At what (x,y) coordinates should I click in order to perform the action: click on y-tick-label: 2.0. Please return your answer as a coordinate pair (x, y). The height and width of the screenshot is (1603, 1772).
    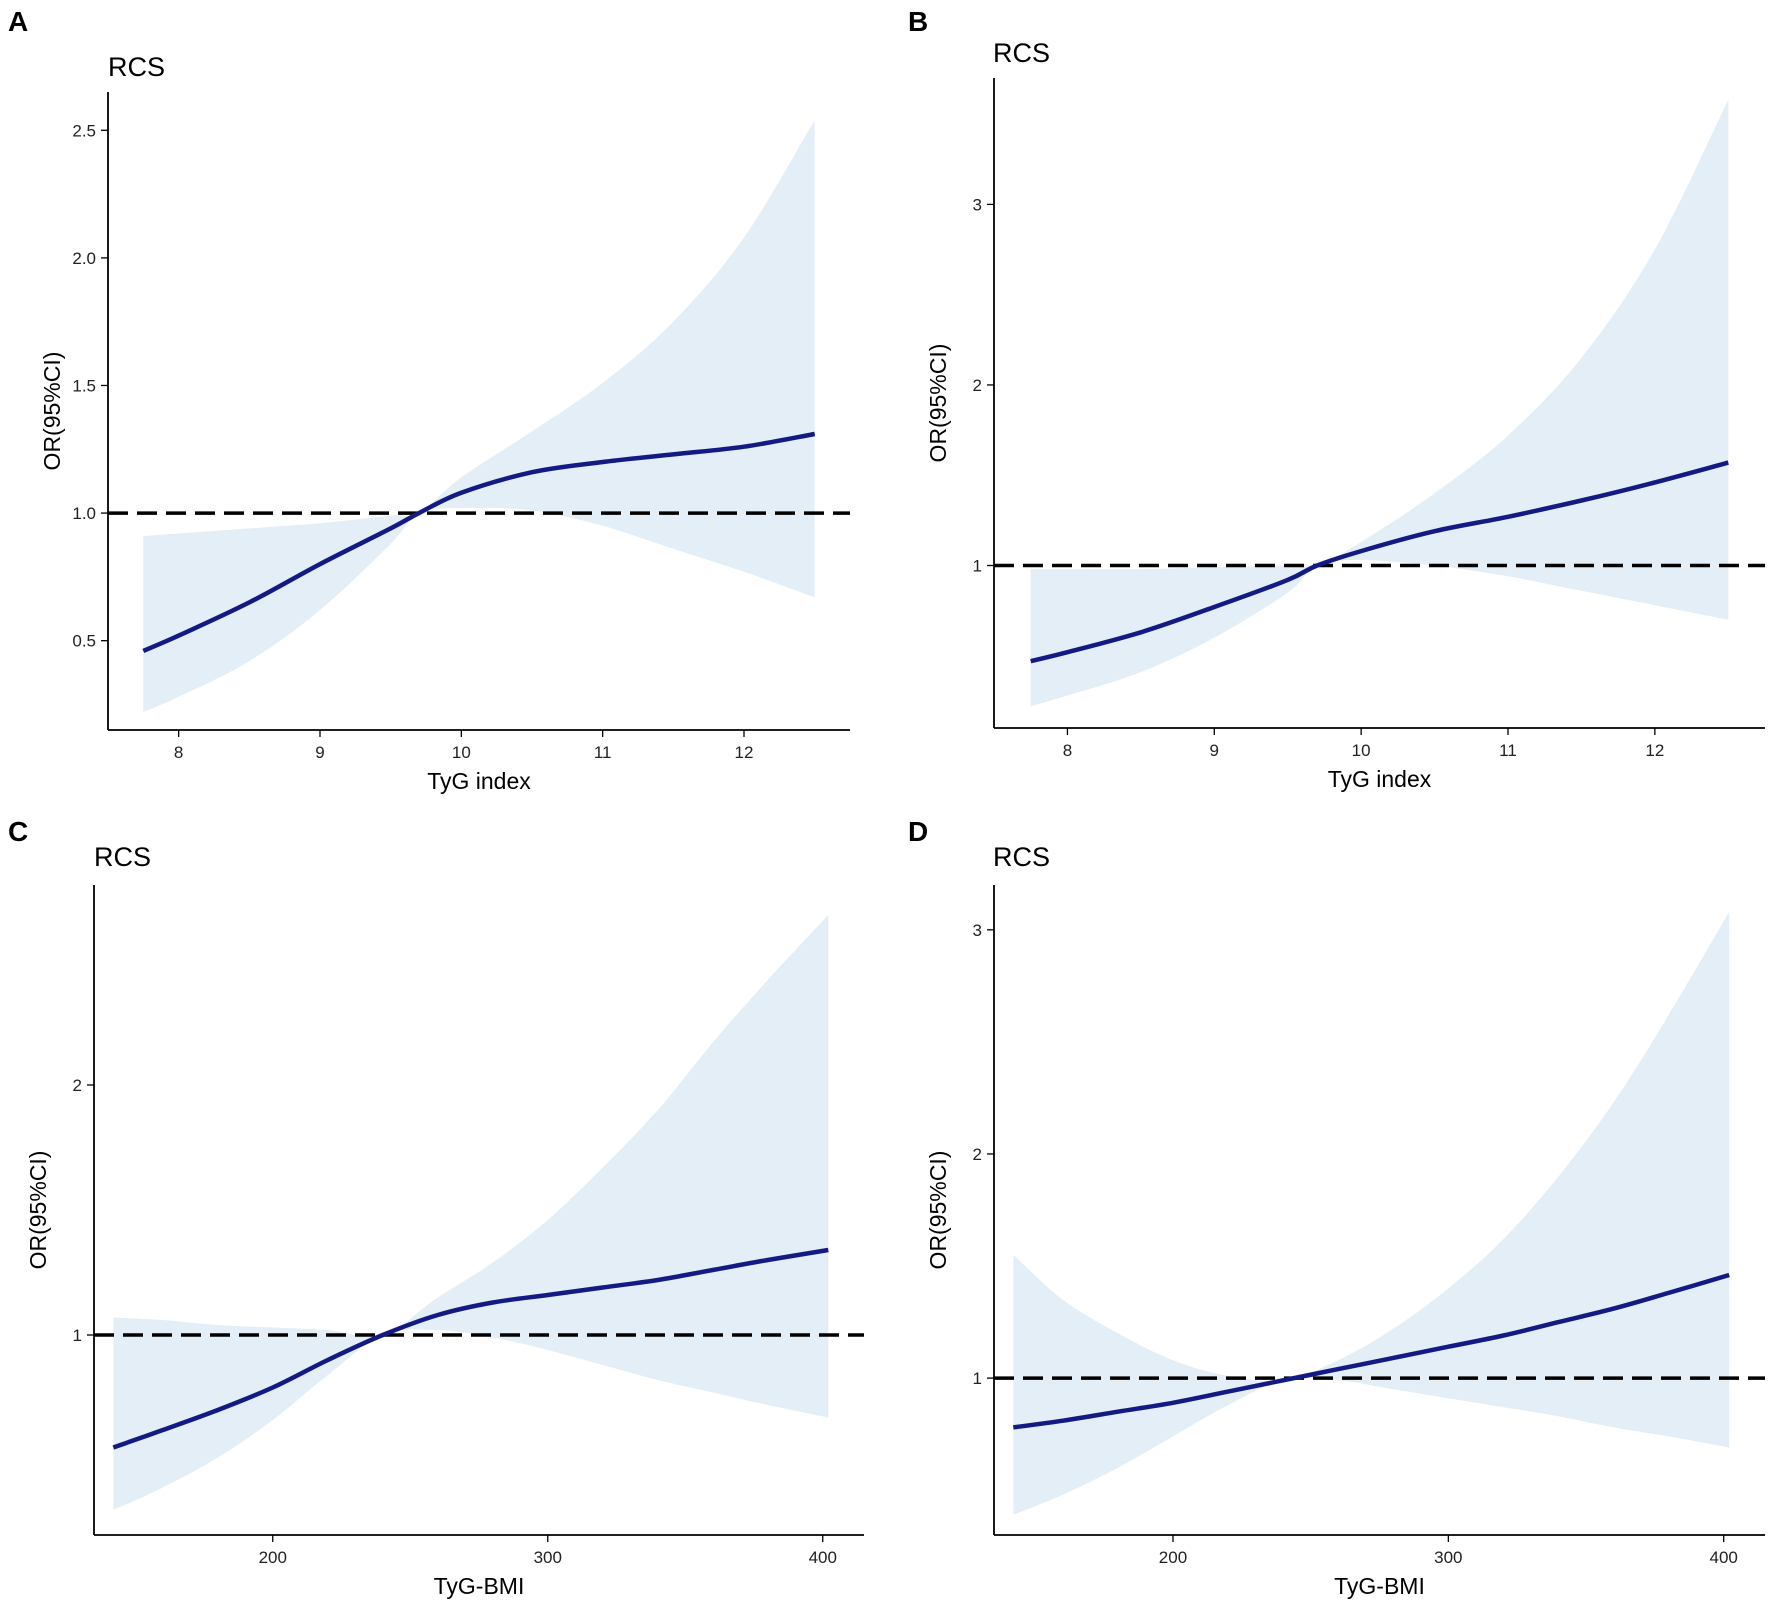
    Looking at the image, I should click on (84, 258).